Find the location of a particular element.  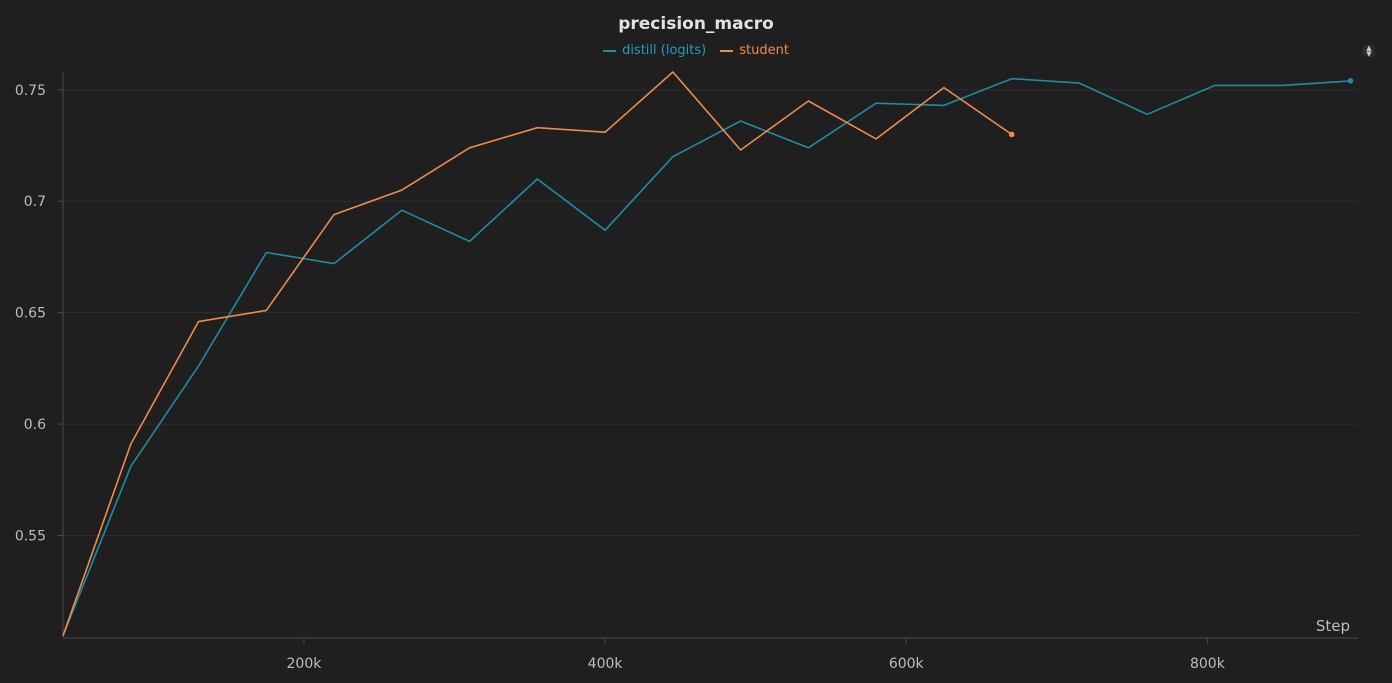

legend-item-distill-logits: distill (logits) is located at coordinates (654, 50).